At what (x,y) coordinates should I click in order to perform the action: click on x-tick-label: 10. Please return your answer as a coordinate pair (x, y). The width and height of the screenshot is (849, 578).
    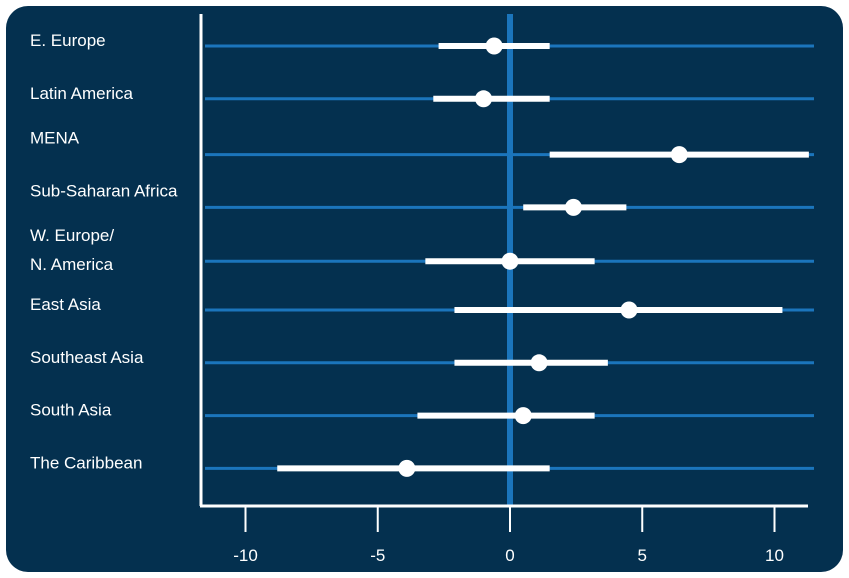
    Looking at the image, I should click on (774, 555).